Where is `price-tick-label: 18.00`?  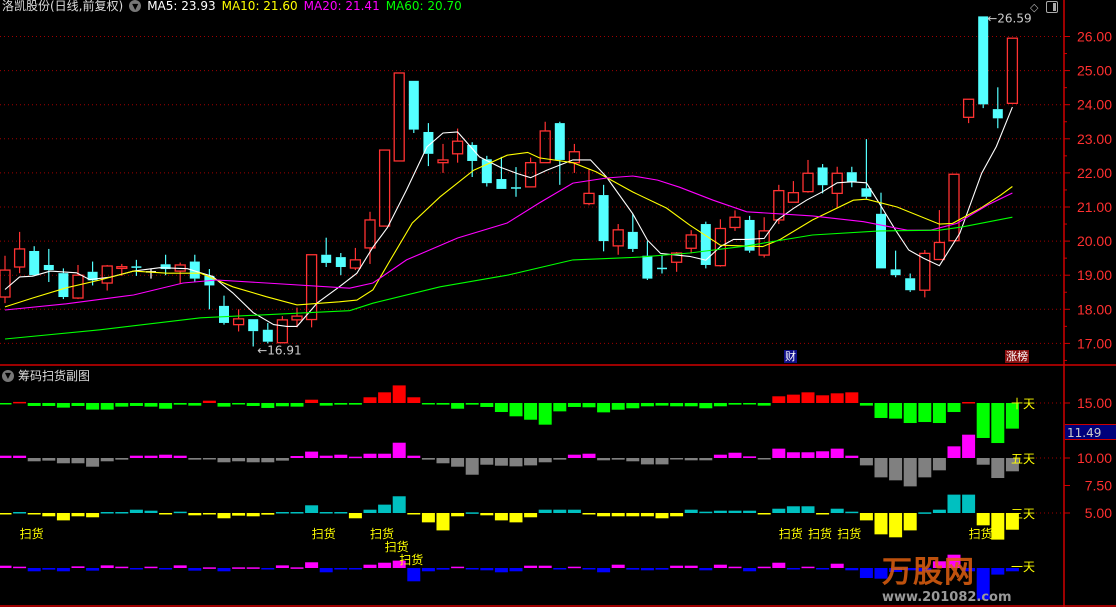
price-tick-label: 18.00 is located at coordinates (1094, 309).